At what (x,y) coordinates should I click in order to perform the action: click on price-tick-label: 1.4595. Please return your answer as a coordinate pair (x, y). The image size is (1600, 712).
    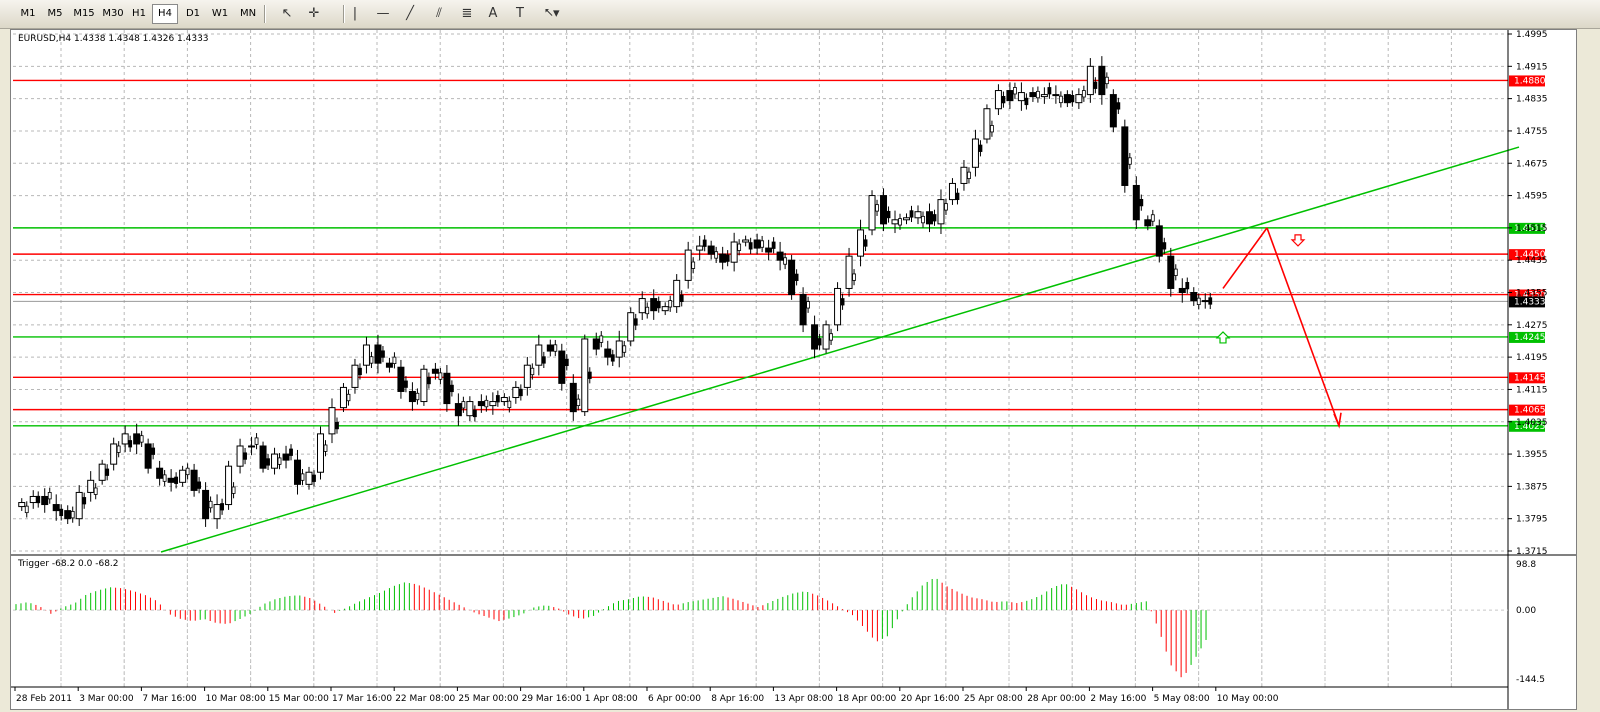
    Looking at the image, I should click on (1532, 197).